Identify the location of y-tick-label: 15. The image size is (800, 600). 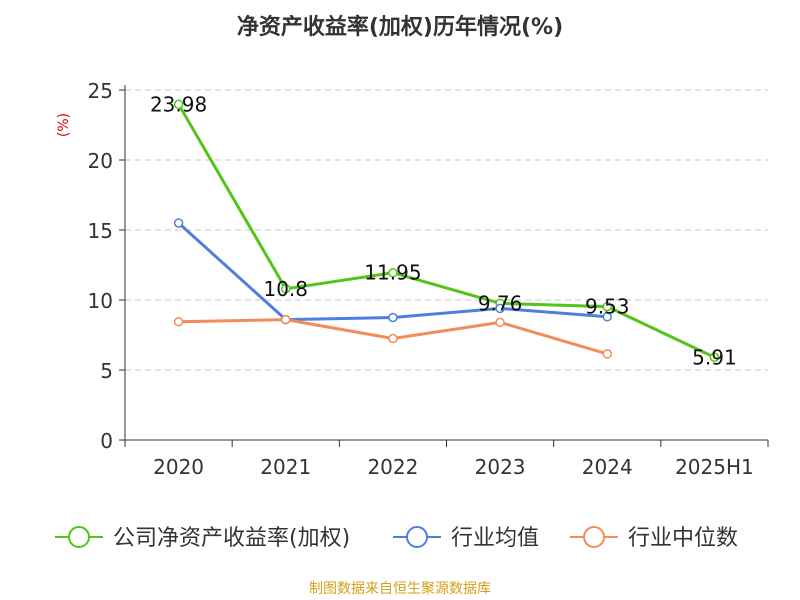
(100, 231).